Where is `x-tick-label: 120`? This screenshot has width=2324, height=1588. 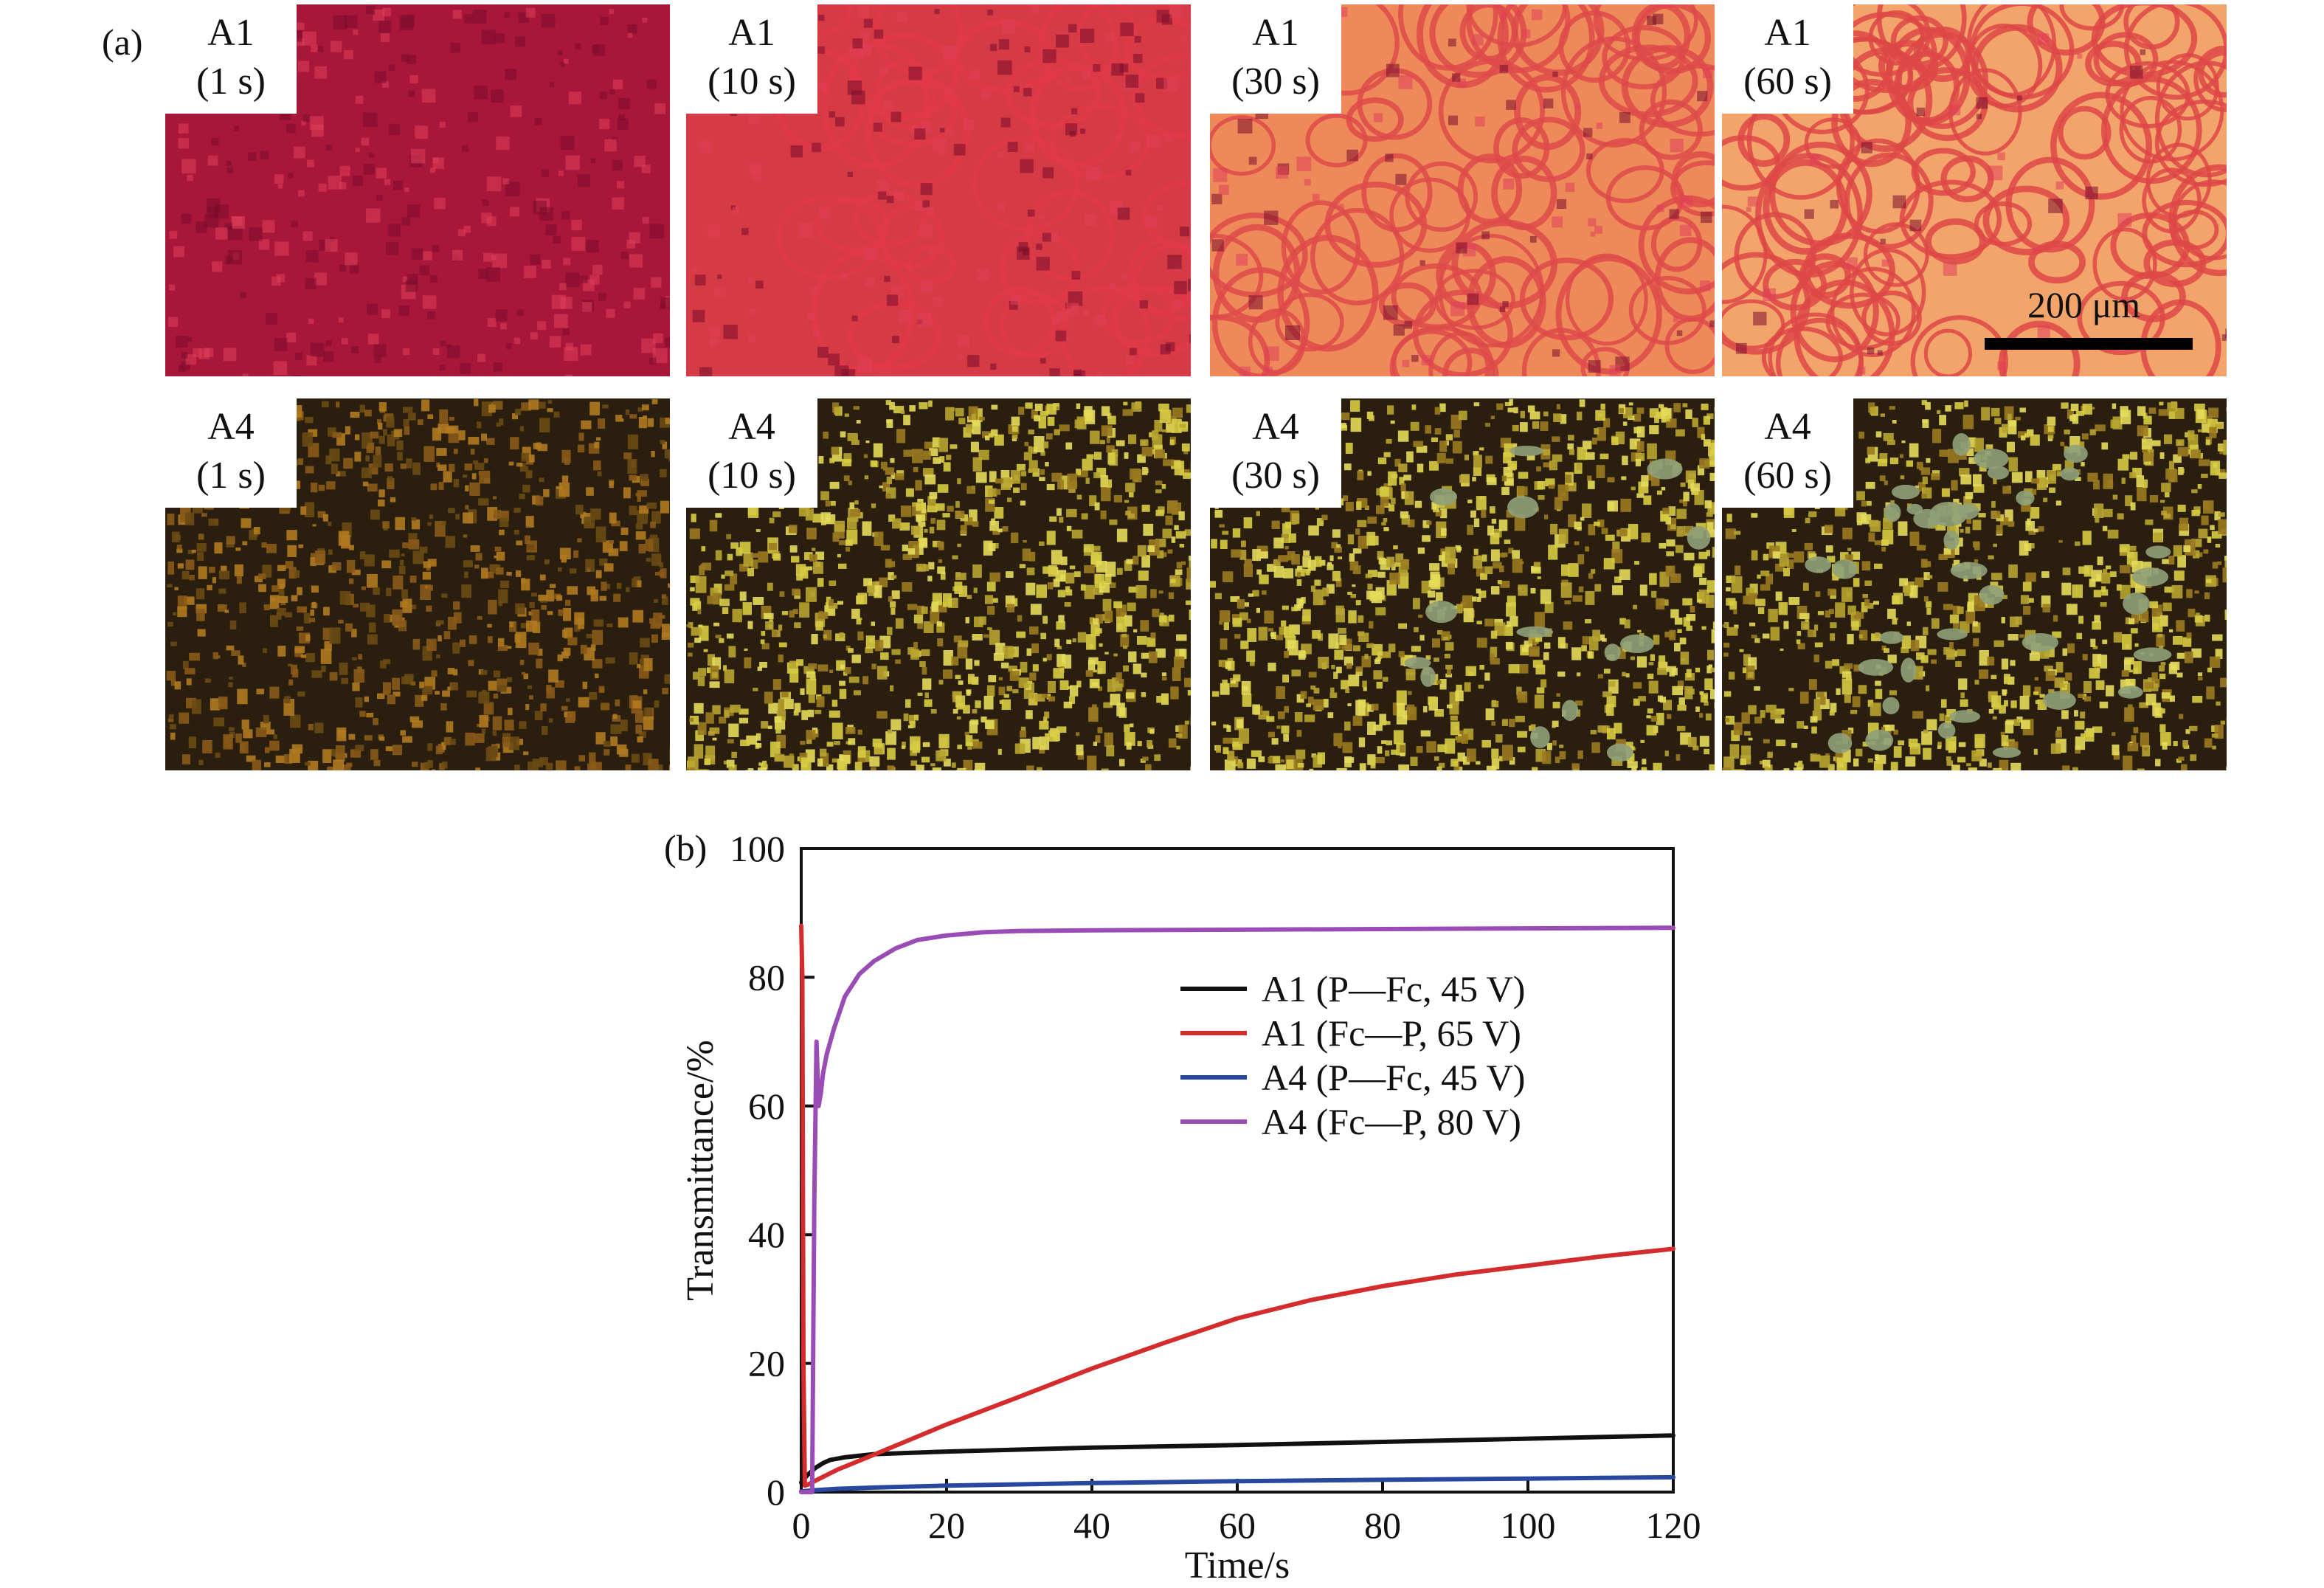
x-tick-label: 120 is located at coordinates (1673, 1525).